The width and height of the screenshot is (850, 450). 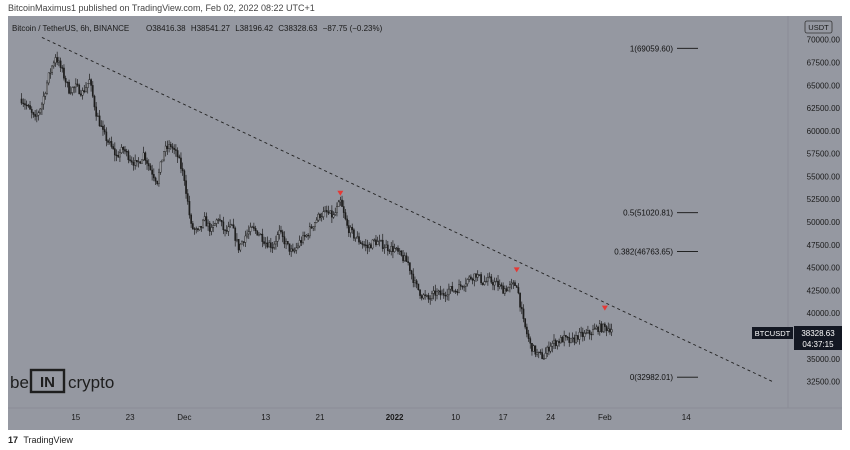 What do you see at coordinates (824, 245) in the screenshot?
I see `price-tick-label: 47500.00` at bounding box center [824, 245].